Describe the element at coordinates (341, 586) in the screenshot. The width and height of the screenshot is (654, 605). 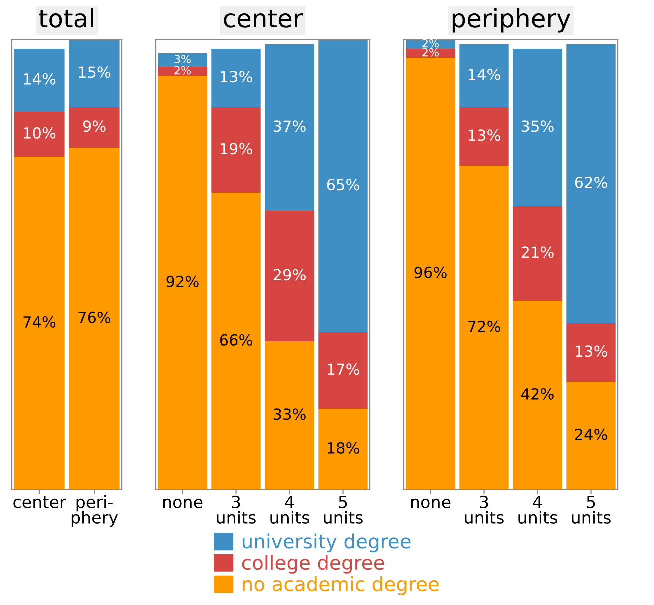
I see `legend-label: no academic degree` at that location.